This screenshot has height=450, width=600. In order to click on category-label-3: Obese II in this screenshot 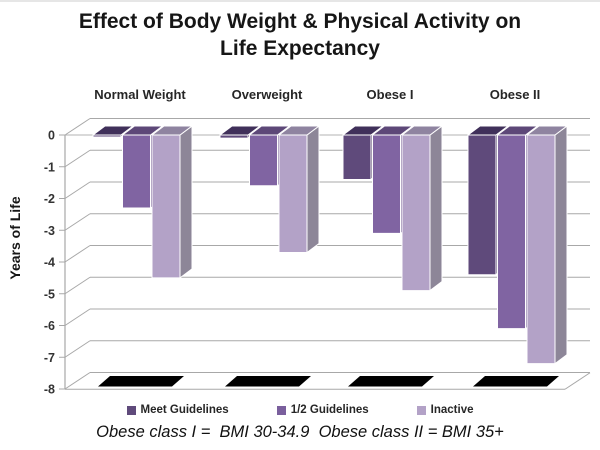, I will do `click(515, 94)`.